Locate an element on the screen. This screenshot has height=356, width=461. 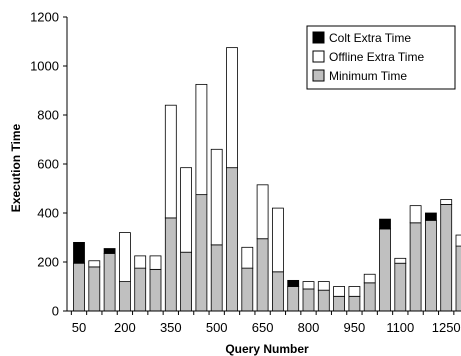
legend-swatch-minimum-time is located at coordinates (318, 75).